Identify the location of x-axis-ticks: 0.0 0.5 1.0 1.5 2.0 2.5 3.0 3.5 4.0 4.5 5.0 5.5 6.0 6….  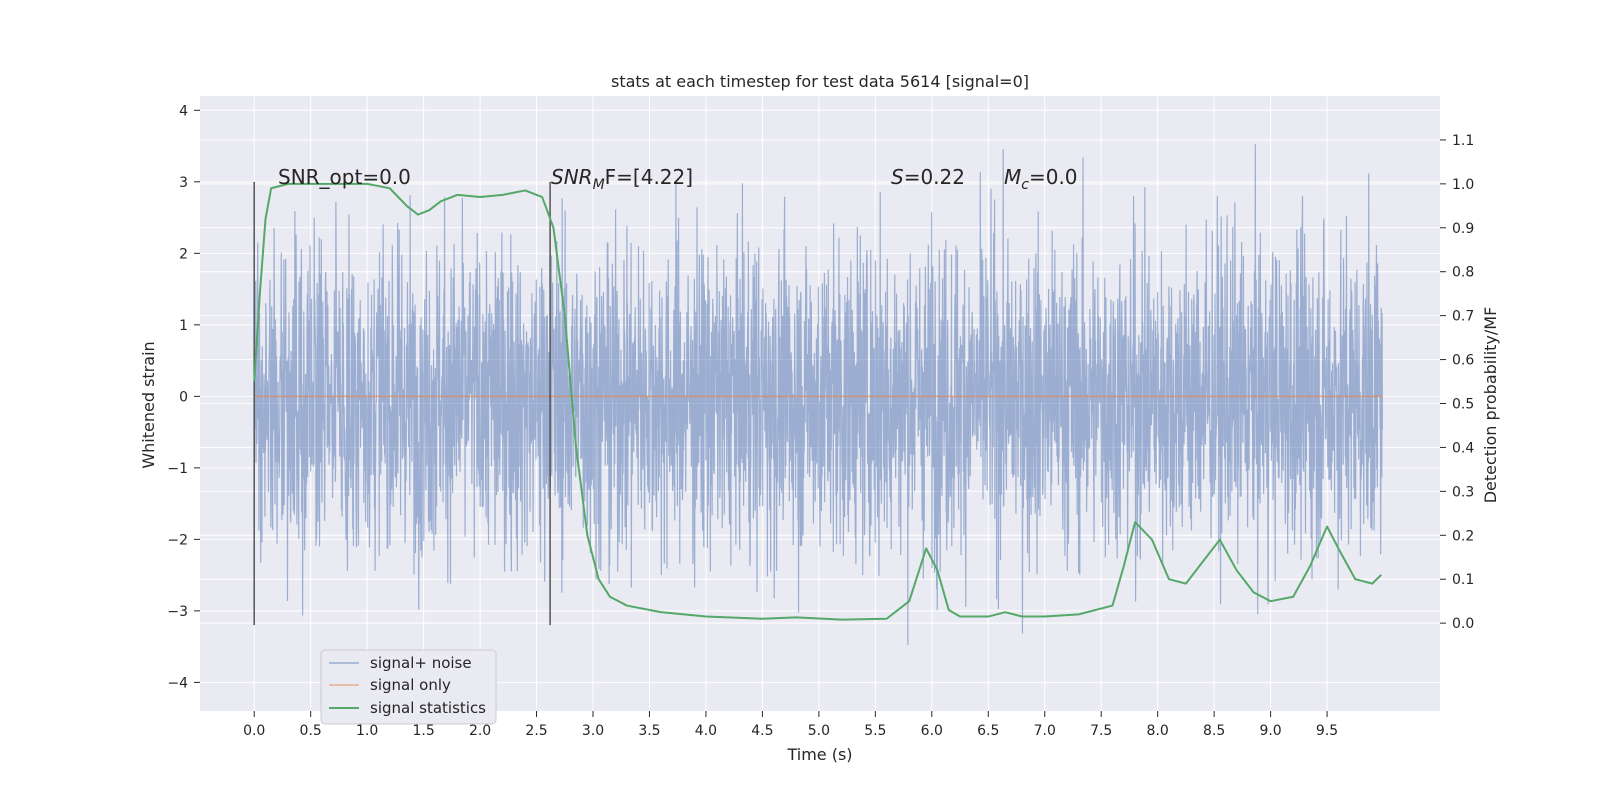
(790, 725).